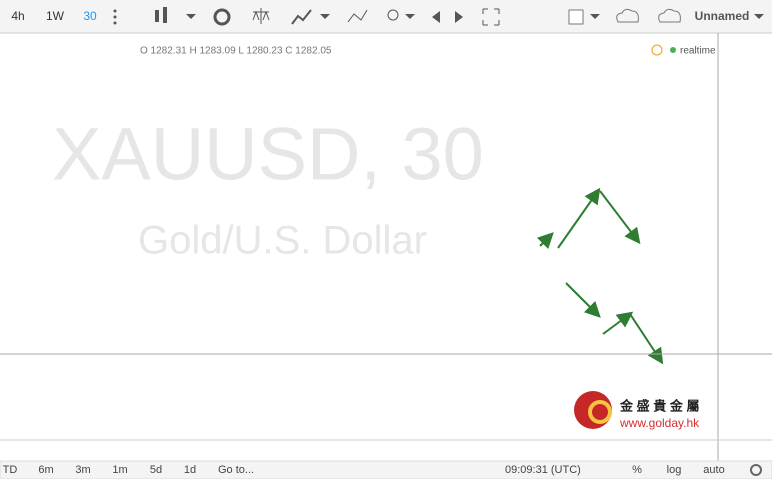 The image size is (772, 479). I want to click on ohlc-label: O 1282.31 H 1283.09 L 1280.23 C 1282.05, so click(236, 51).